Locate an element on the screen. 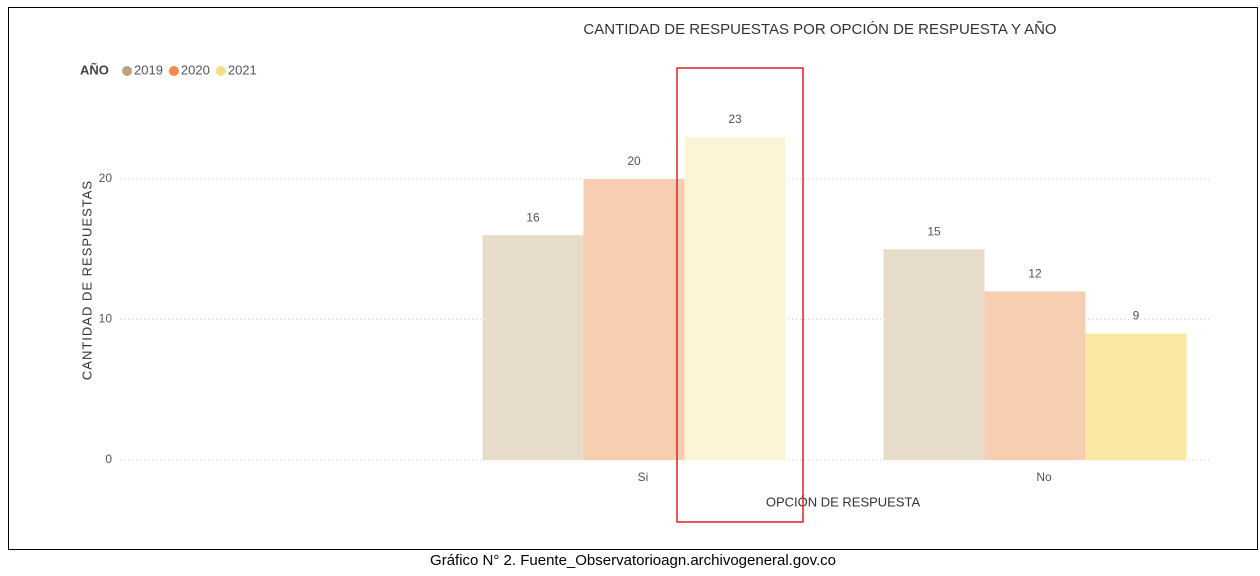 Image resolution: width=1260 pixels, height=576 pixels. data-label: 9 is located at coordinates (1136, 316).